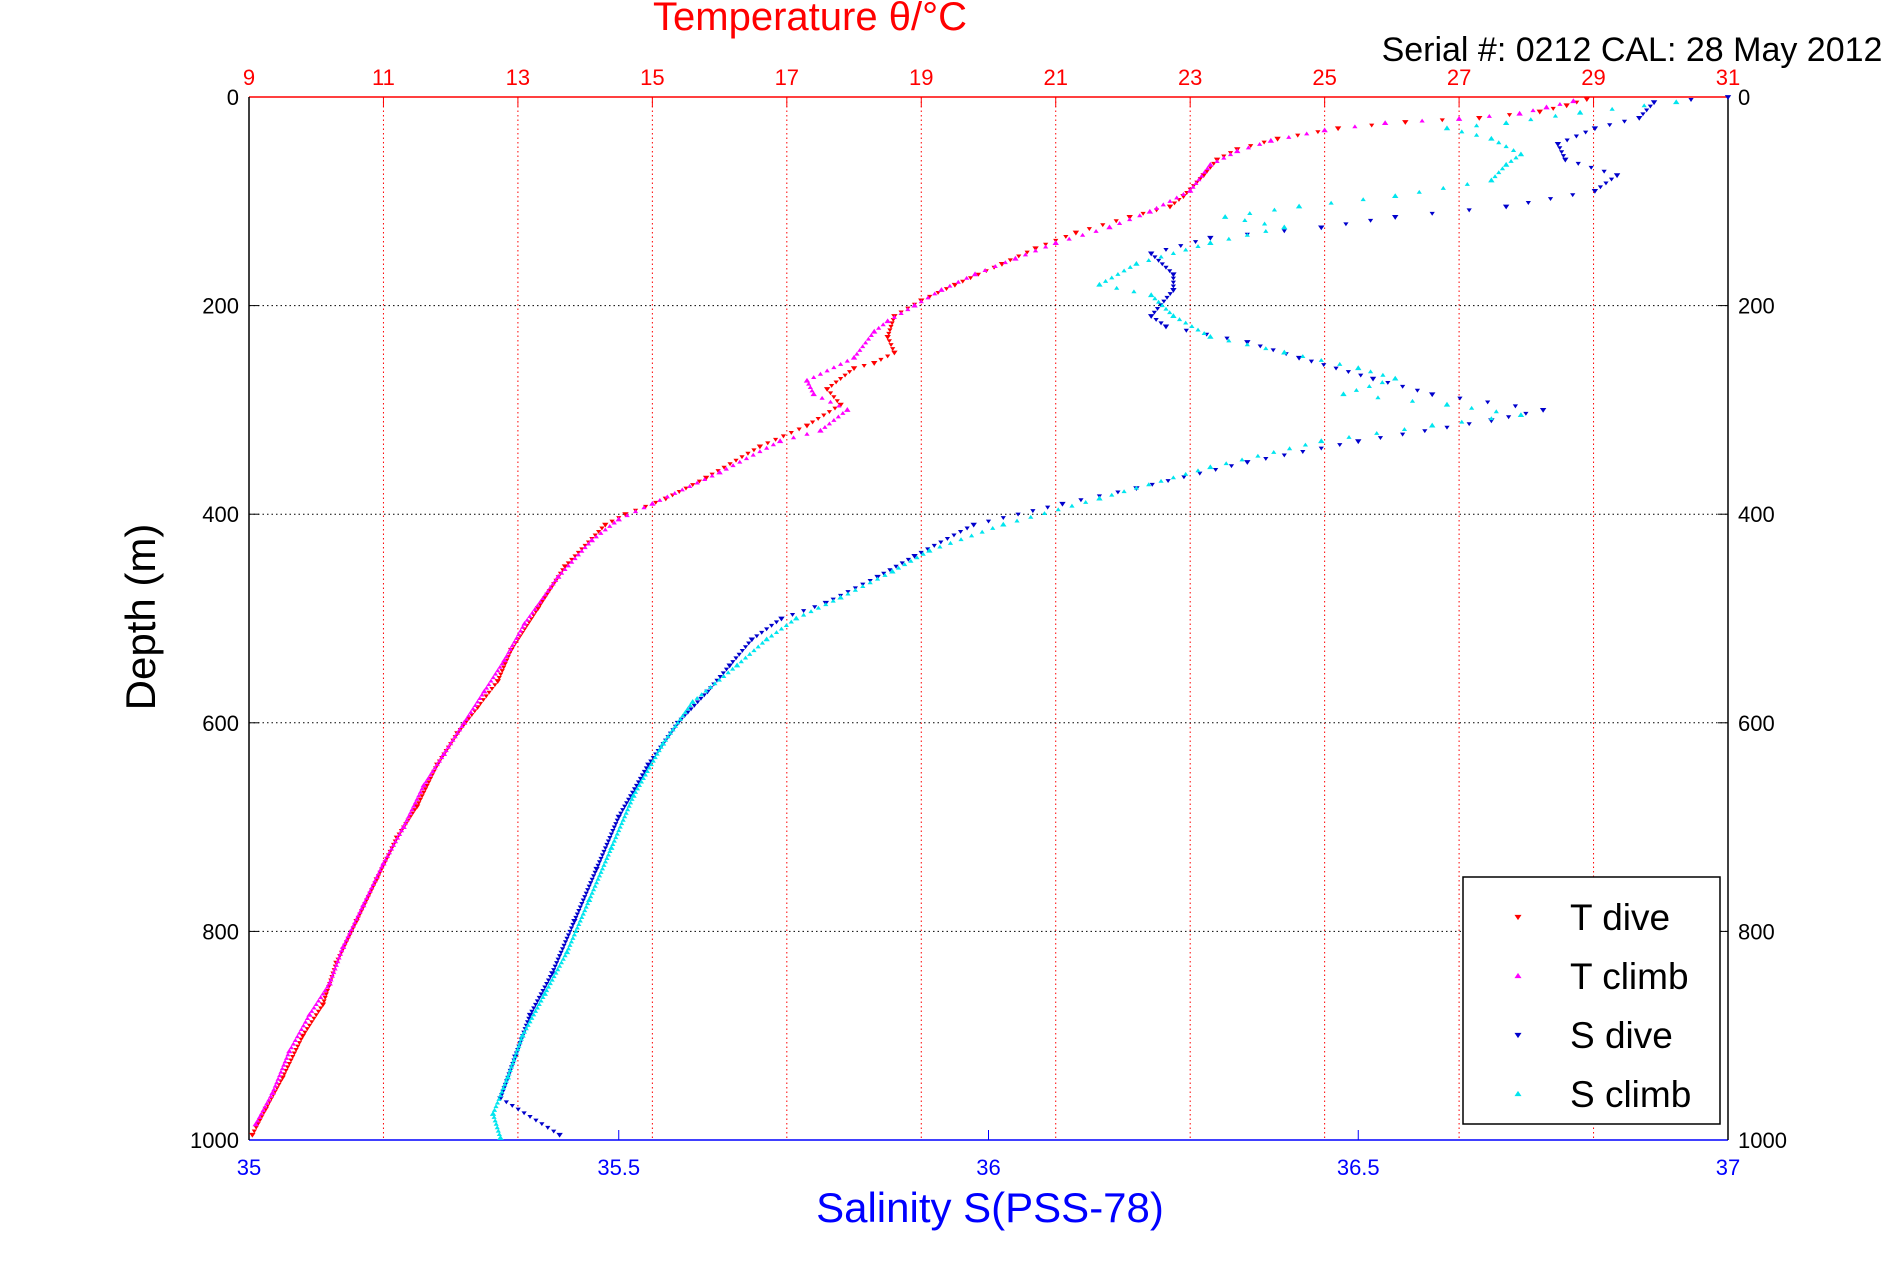 The image size is (1891, 1262). Describe the element at coordinates (1728, 77) in the screenshot. I see `temperature-tick-label: 31` at that location.